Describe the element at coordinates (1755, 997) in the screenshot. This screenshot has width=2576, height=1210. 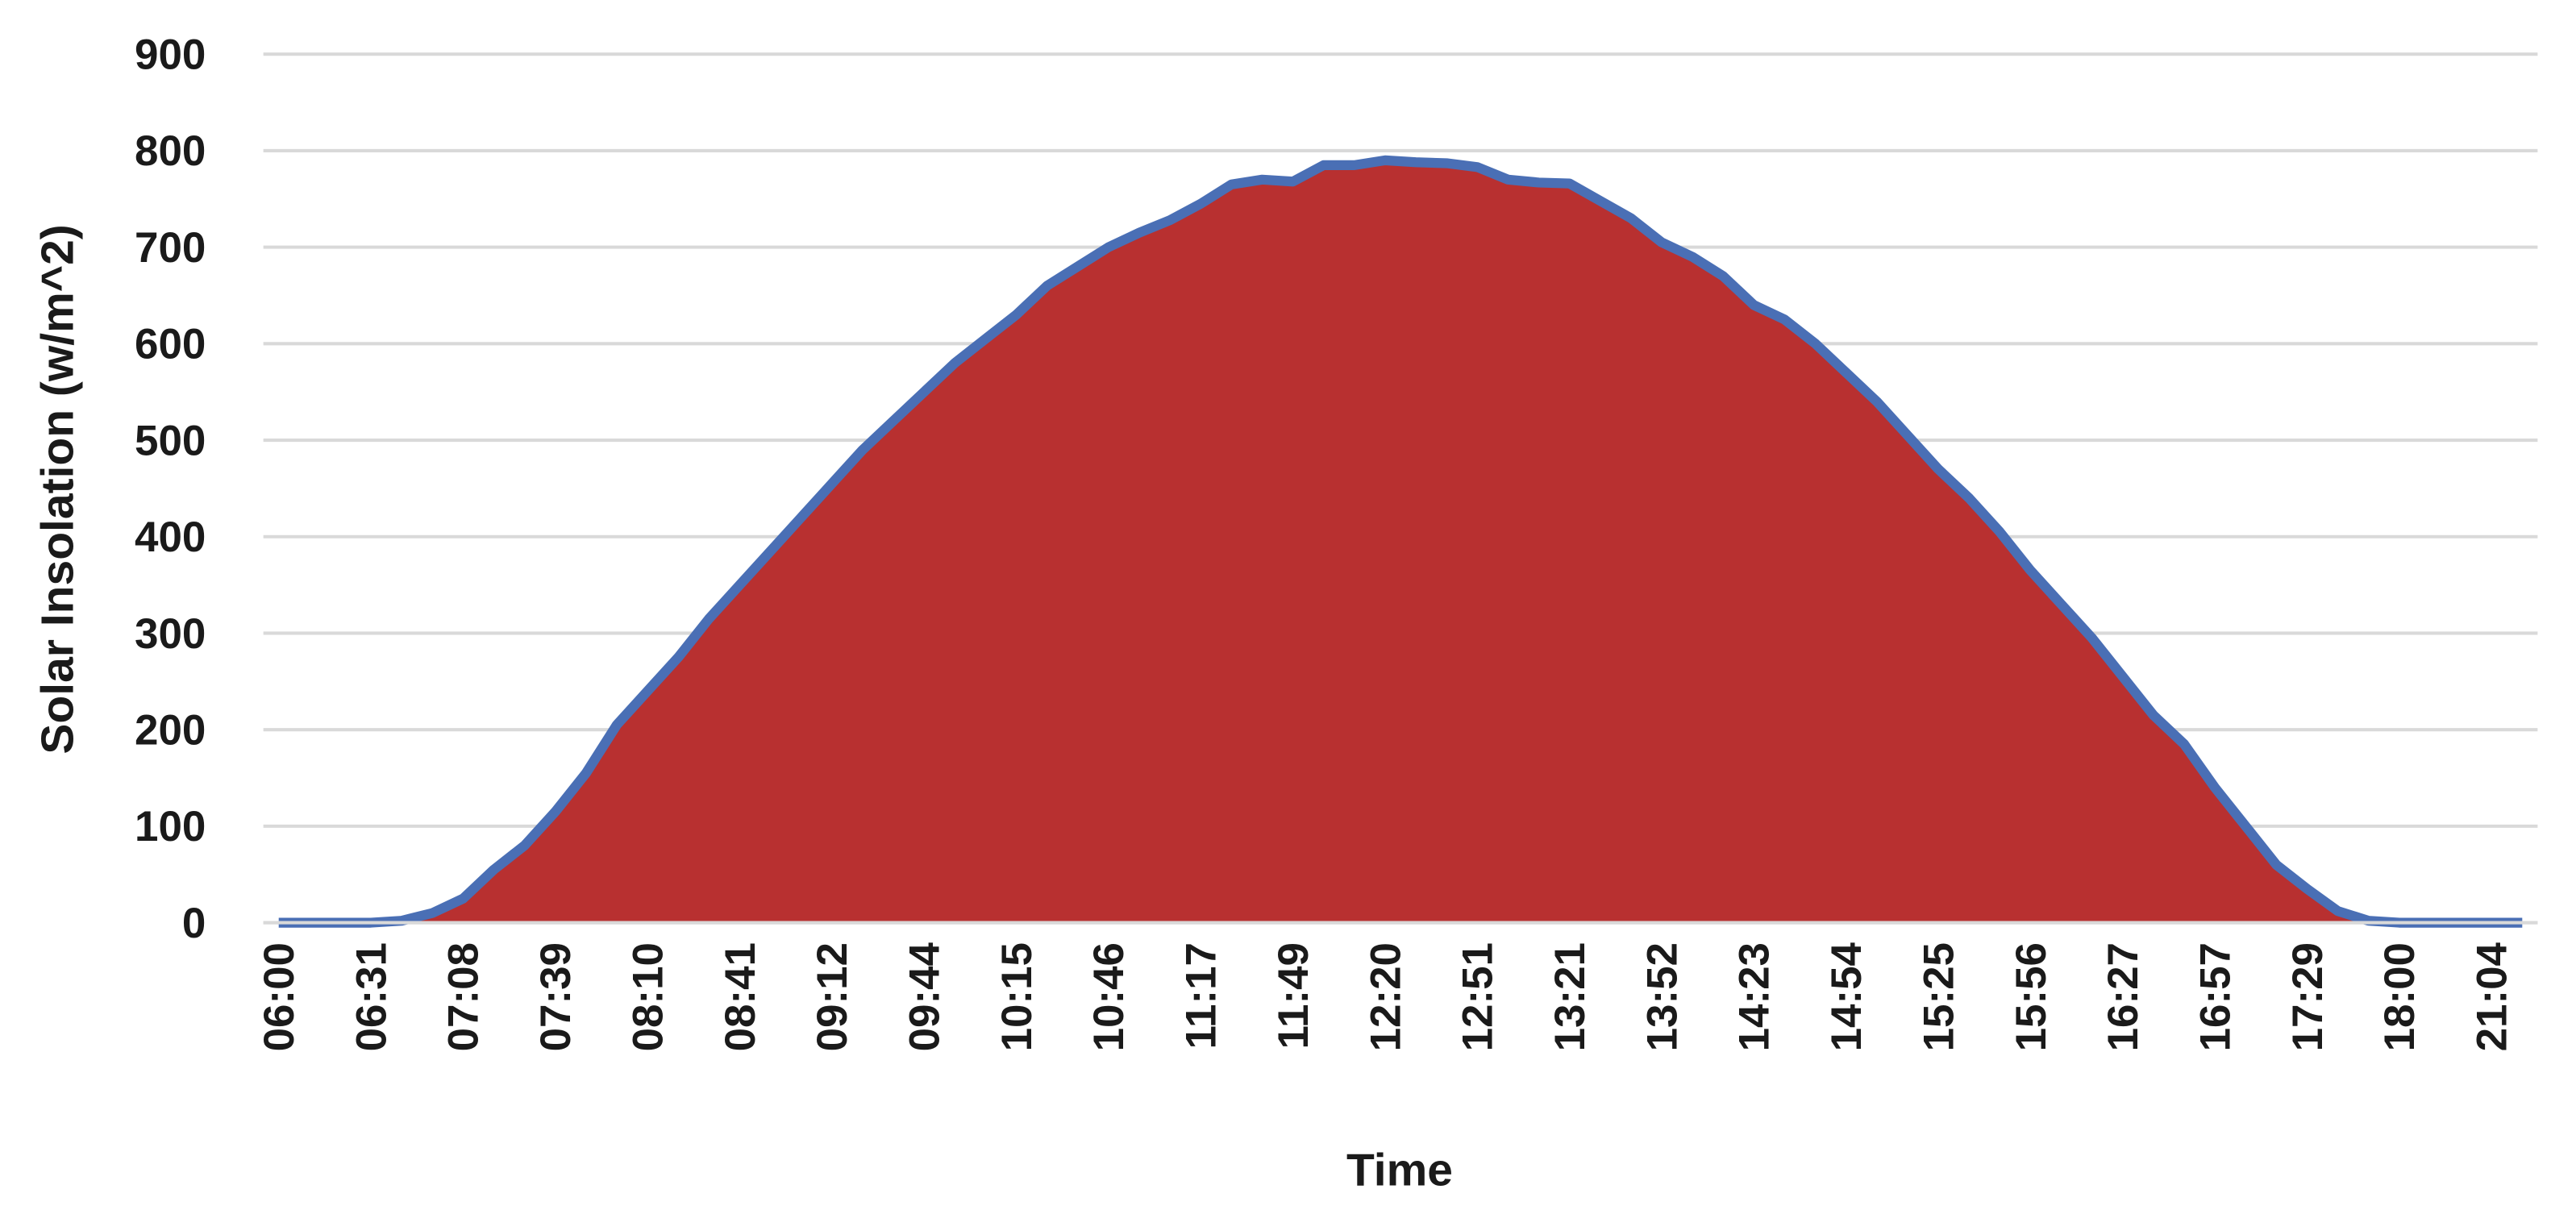
I see `x-tick-label: 14:23` at that location.